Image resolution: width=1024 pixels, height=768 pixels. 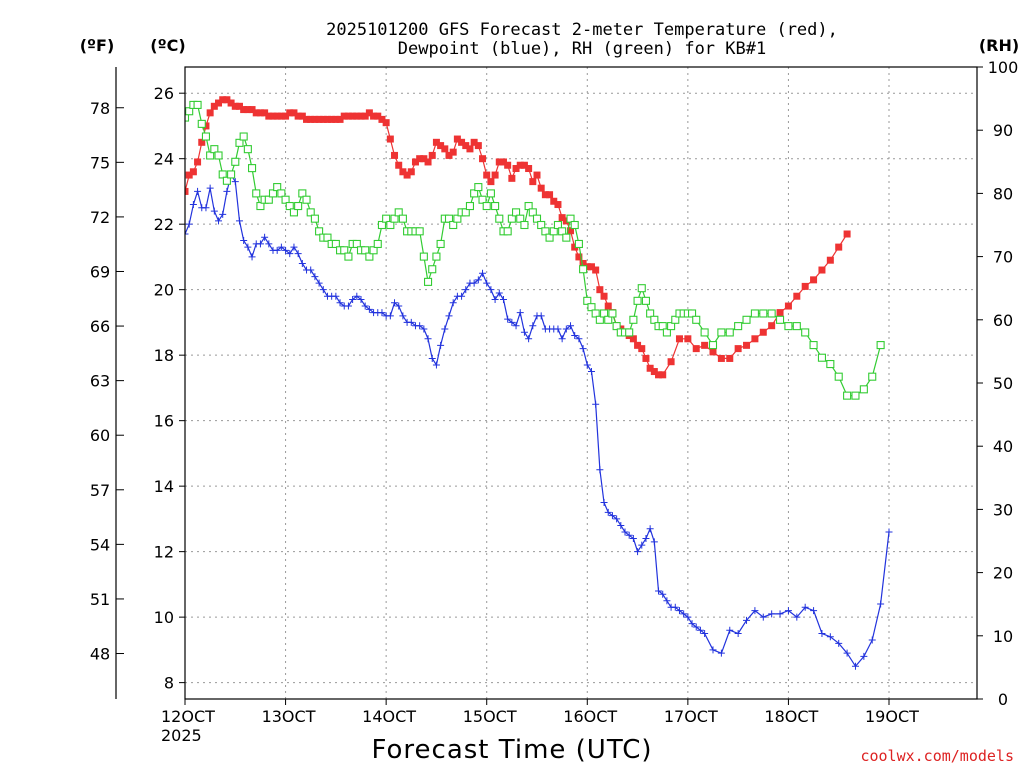 I want to click on celsius-tick-label: 14, so click(x=164, y=486).